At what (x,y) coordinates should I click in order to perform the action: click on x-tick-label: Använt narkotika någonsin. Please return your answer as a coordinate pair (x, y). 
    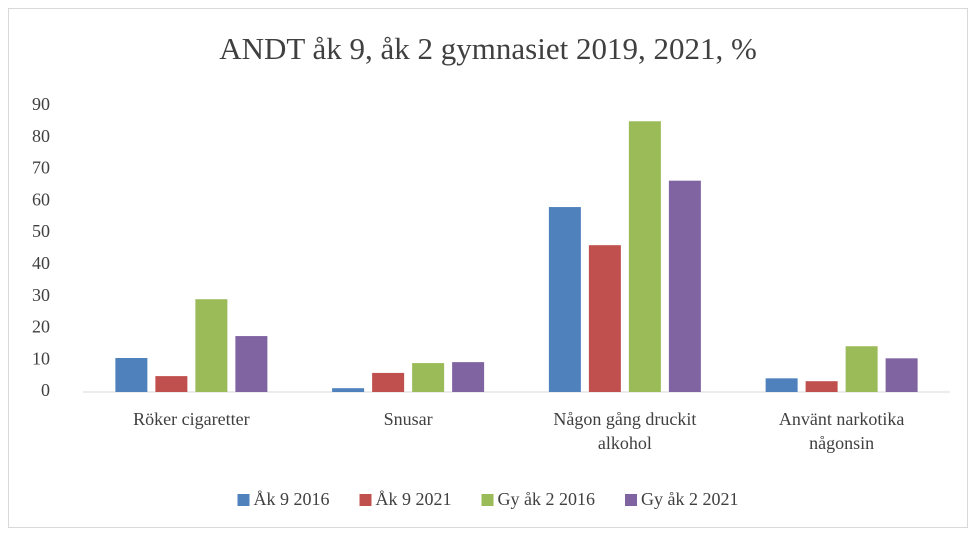
    Looking at the image, I should click on (841, 431).